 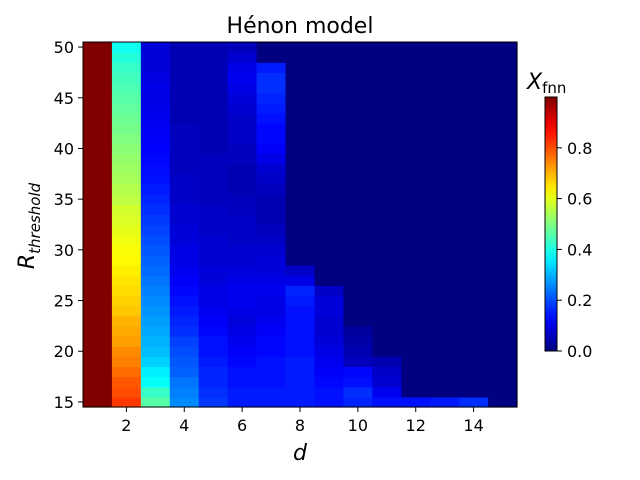 I want to click on colorbar-tick-label: 0.2, so click(x=579, y=300).